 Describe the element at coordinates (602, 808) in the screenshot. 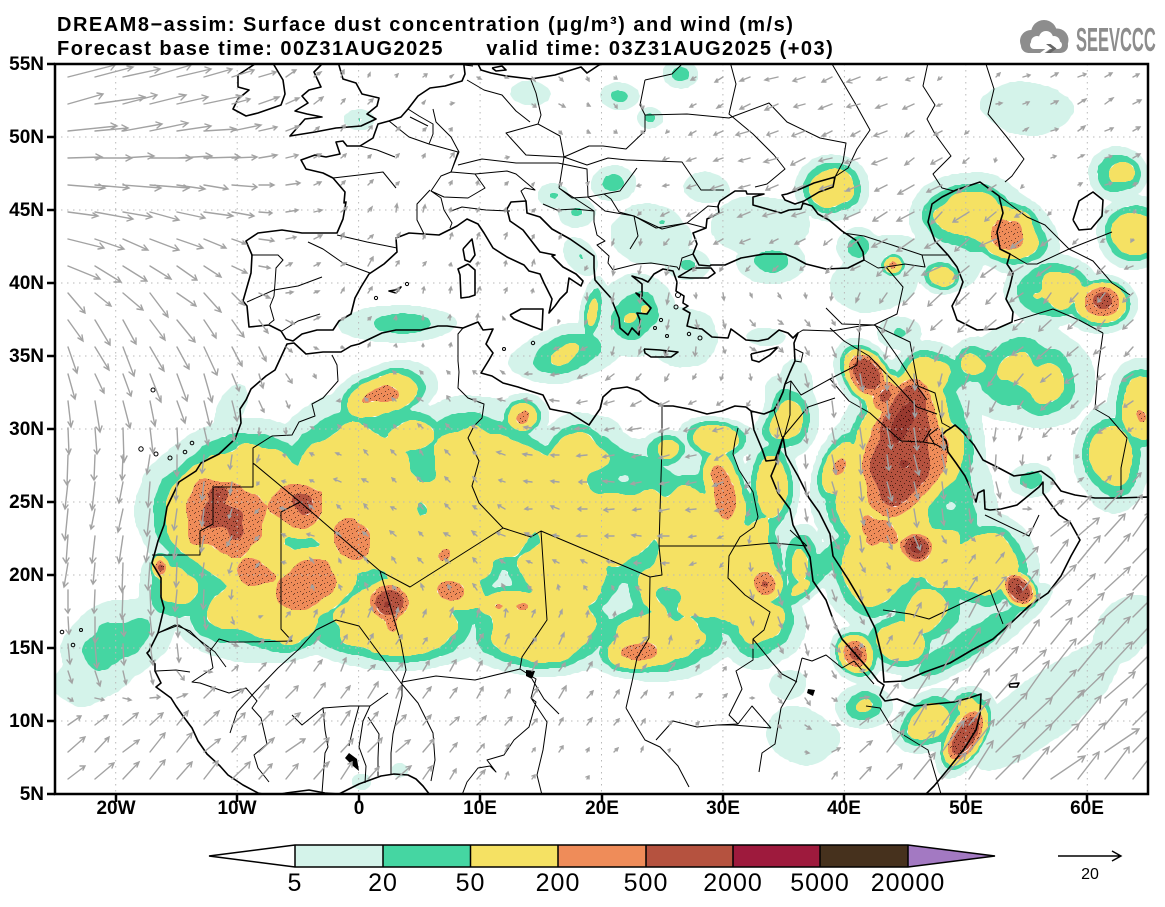

I see `svg-text: 20E` at that location.